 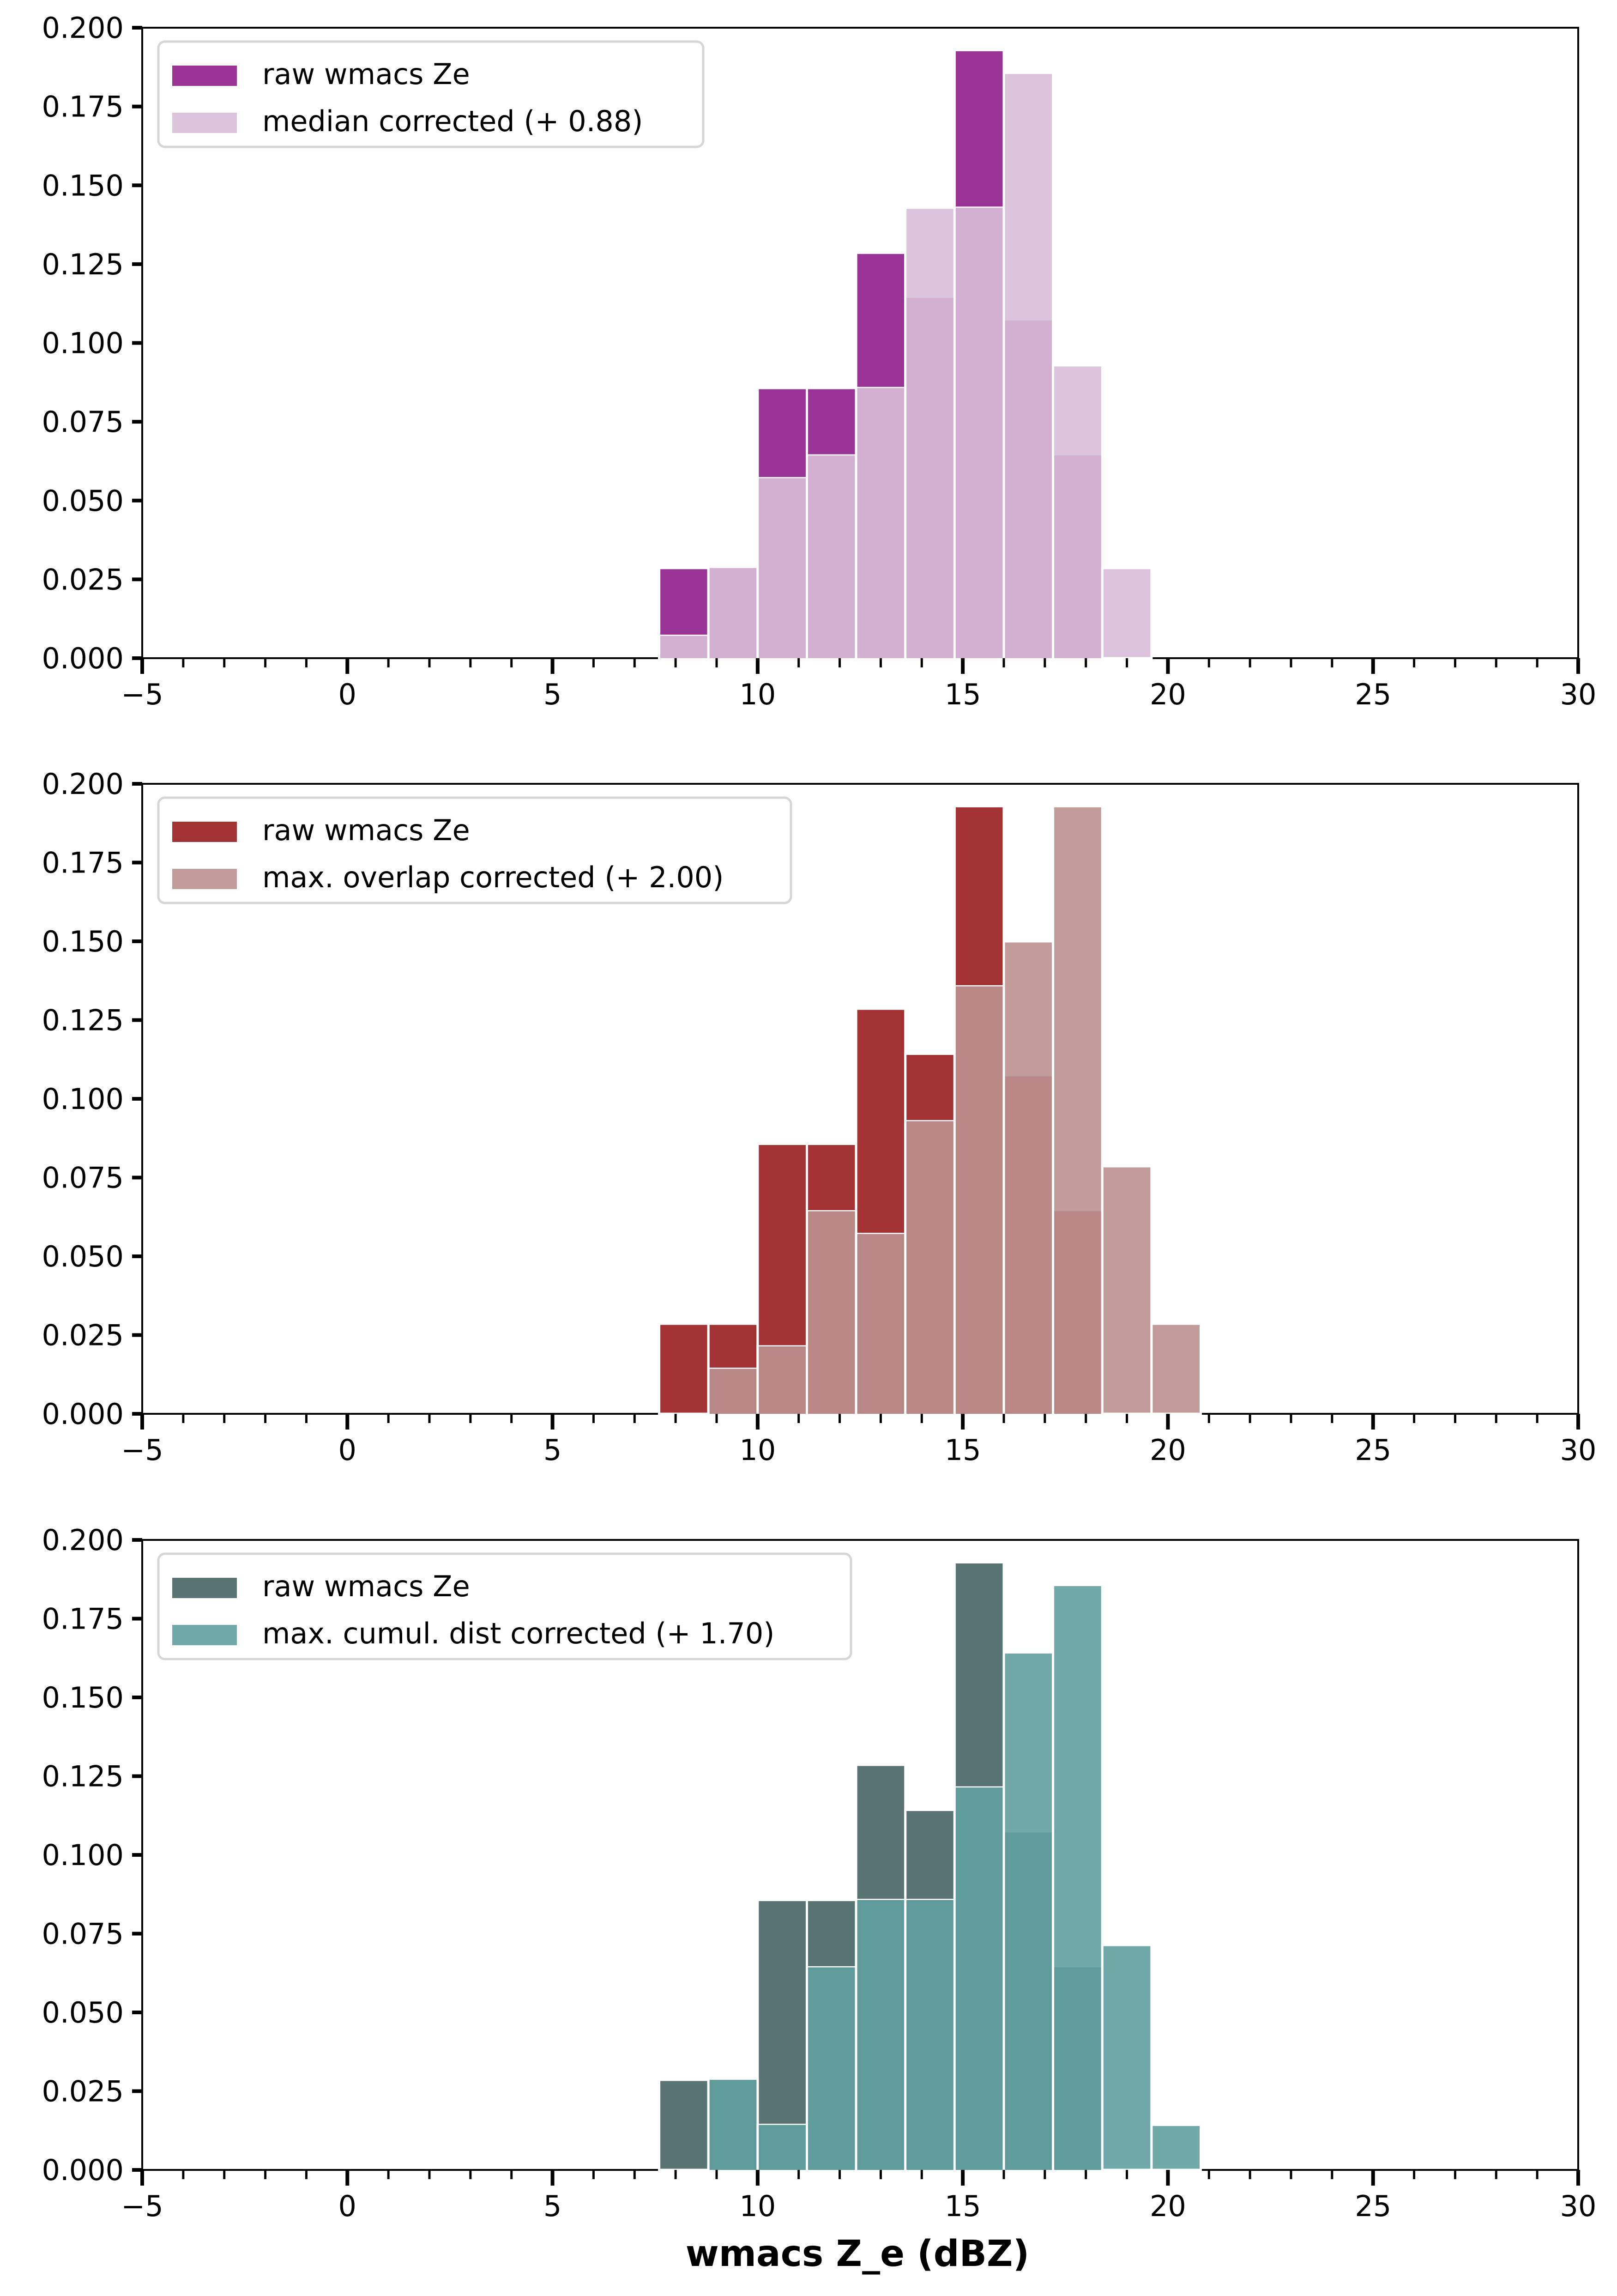 I want to click on legend-label: max. overlap corrected (+ 2.00), so click(x=493, y=877).